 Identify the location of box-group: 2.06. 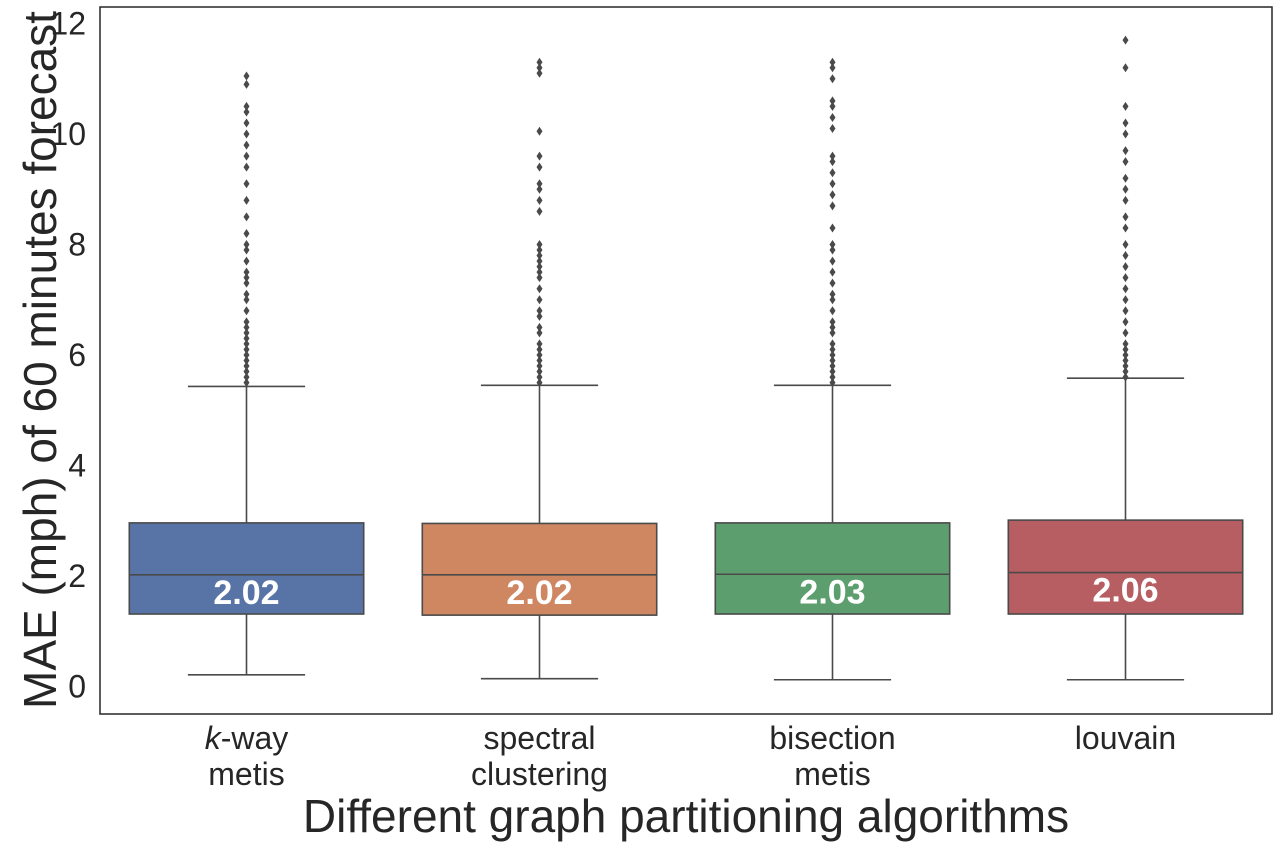
(1125, 358).